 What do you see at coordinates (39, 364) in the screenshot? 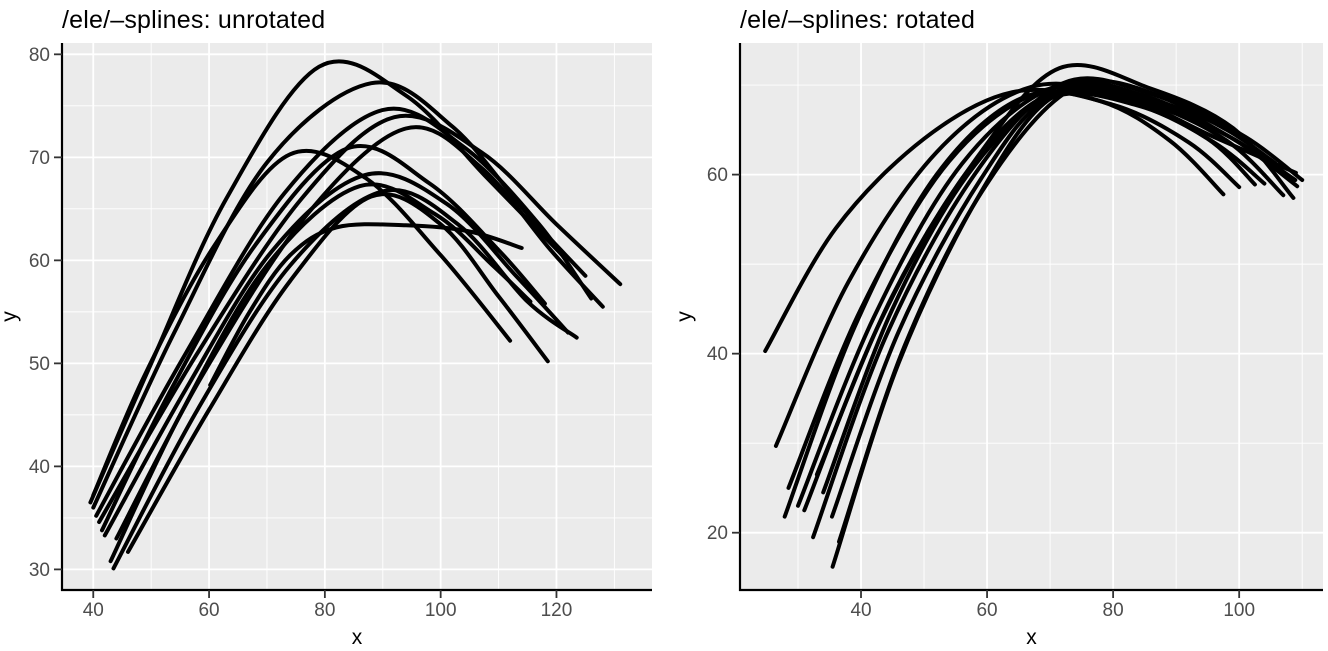
I see `y-tick-label: 50` at bounding box center [39, 364].